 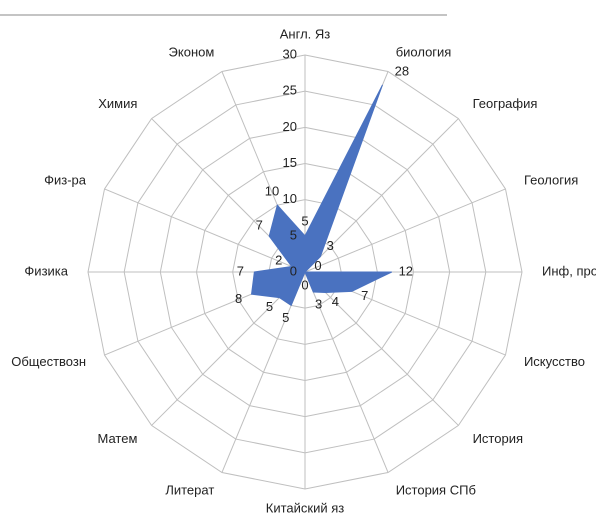 What do you see at coordinates (117, 103) in the screenshot?
I see `category-label: Химия` at bounding box center [117, 103].